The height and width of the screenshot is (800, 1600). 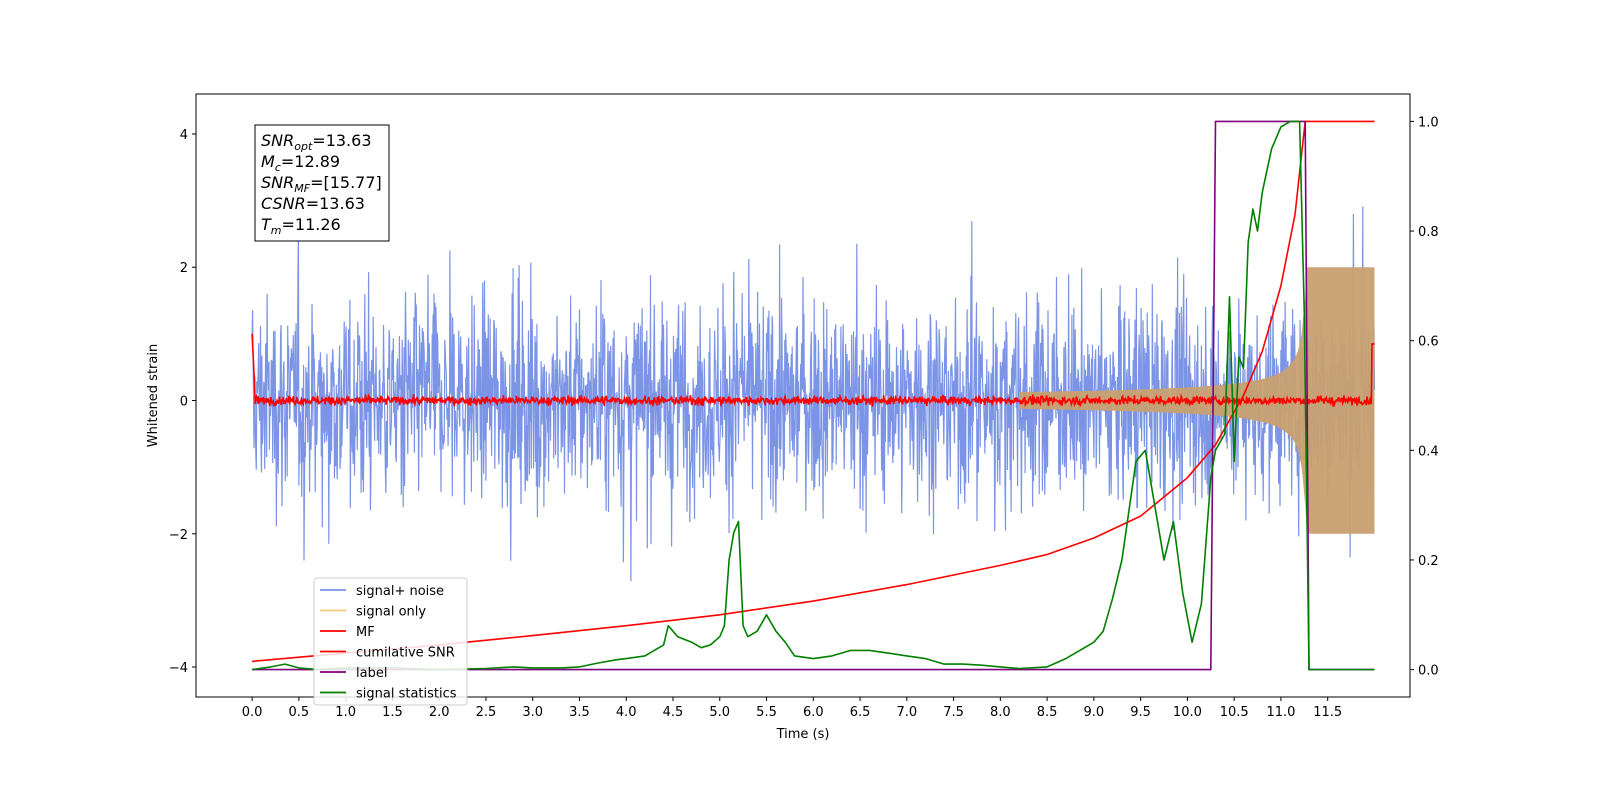 What do you see at coordinates (813, 712) in the screenshot?
I see `x-tick-label: 6.0` at bounding box center [813, 712].